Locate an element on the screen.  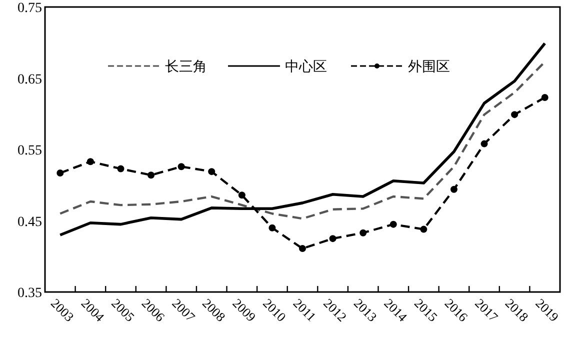
y-tick-label: 0.55 is located at coordinates (30, 151).